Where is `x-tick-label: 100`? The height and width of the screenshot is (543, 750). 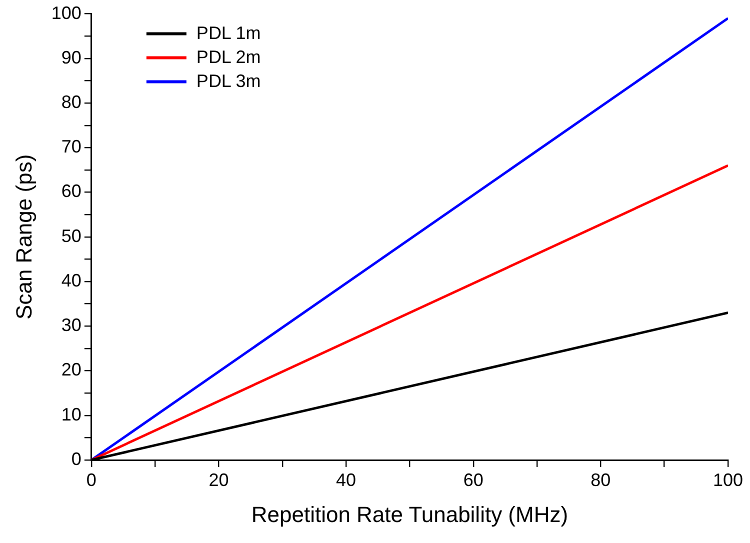 x-tick-label: 100 is located at coordinates (728, 480).